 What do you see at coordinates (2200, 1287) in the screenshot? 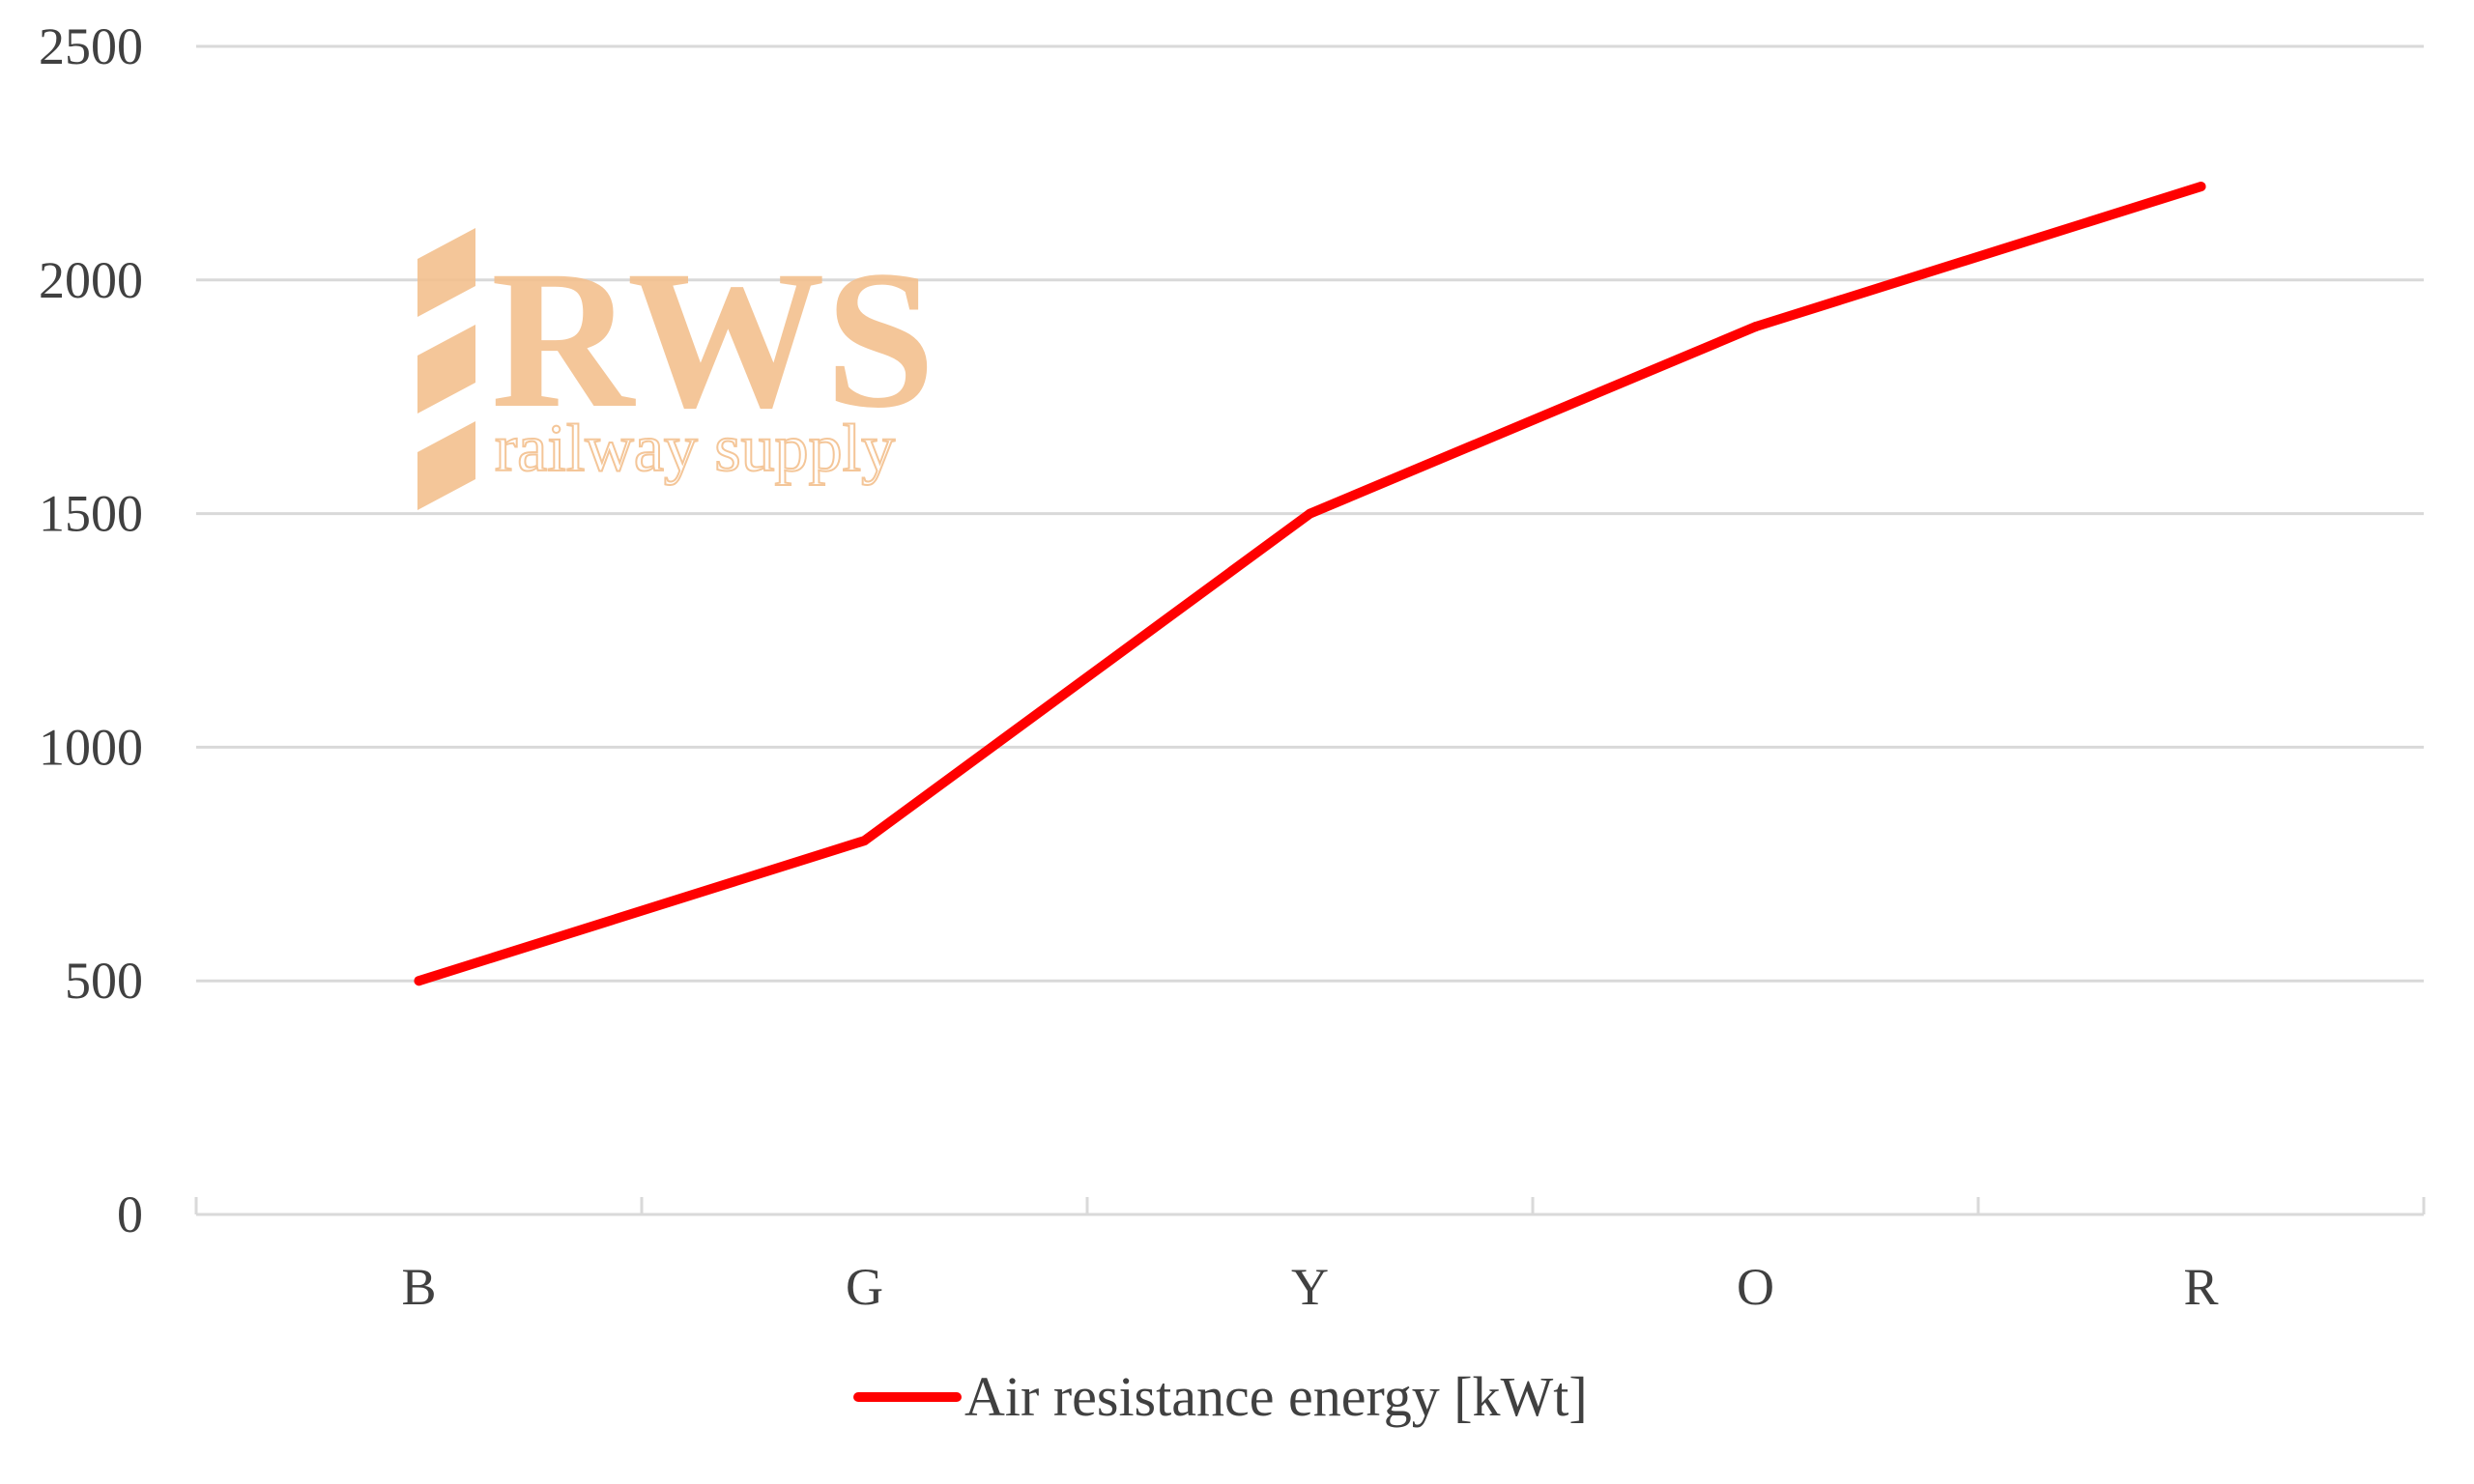
I see `x-tick-label-r: R` at bounding box center [2200, 1287].